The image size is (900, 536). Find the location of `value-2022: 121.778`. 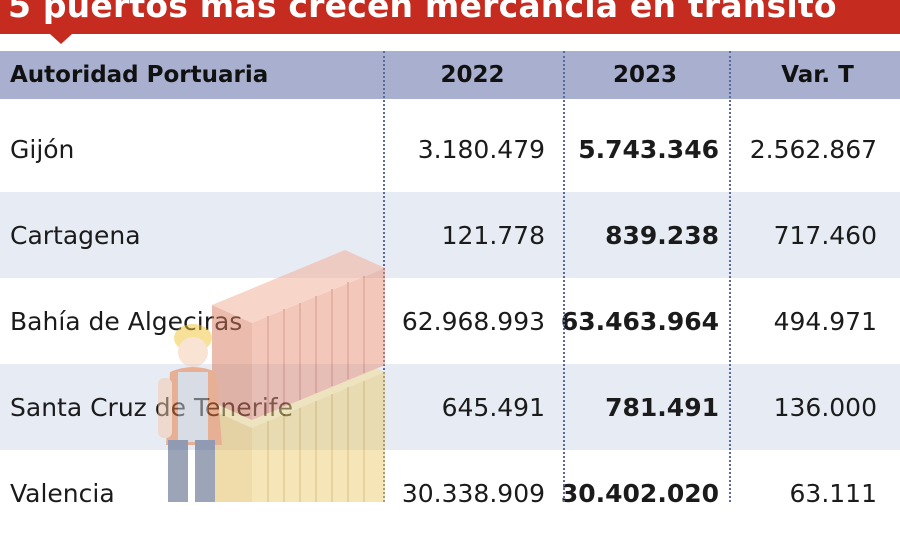

value-2022: 121.778 is located at coordinates (493, 235).